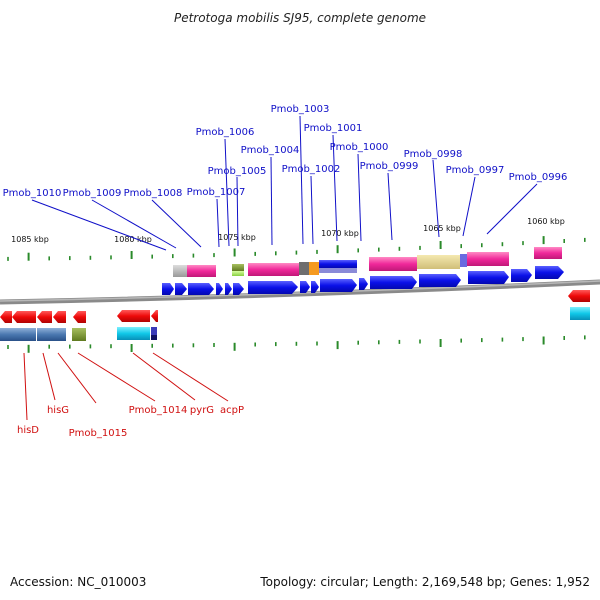  Describe the element at coordinates (158, 410) in the screenshot. I see `gene-label: Pmob_1014` at that location.